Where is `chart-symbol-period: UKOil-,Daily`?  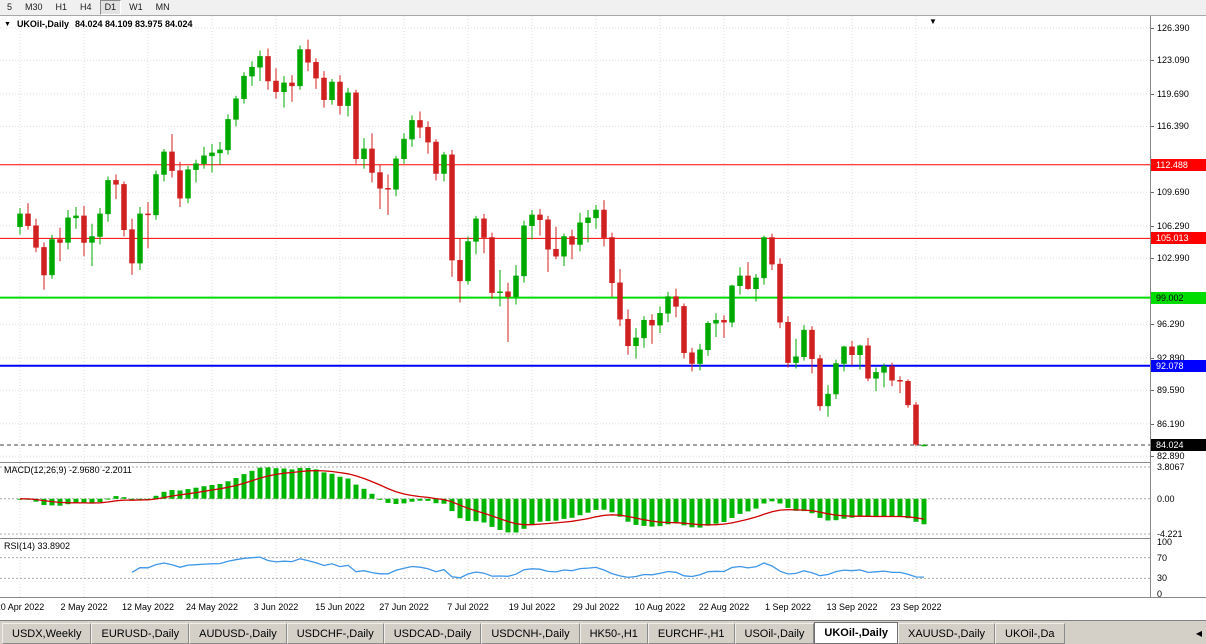 chart-symbol-period: UKOil-,Daily is located at coordinates (42, 24).